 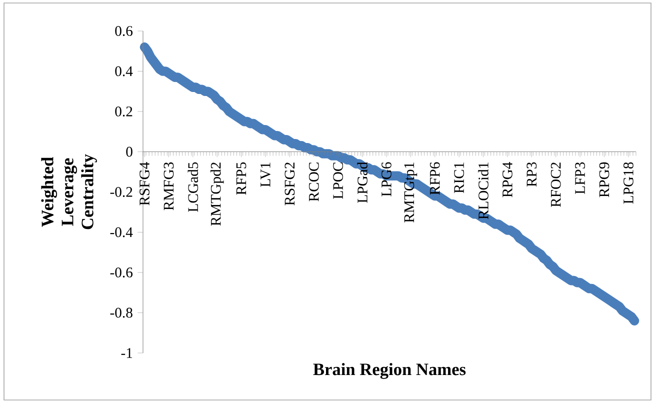 I want to click on x-tick-label: RPG4, so click(x=507, y=180).